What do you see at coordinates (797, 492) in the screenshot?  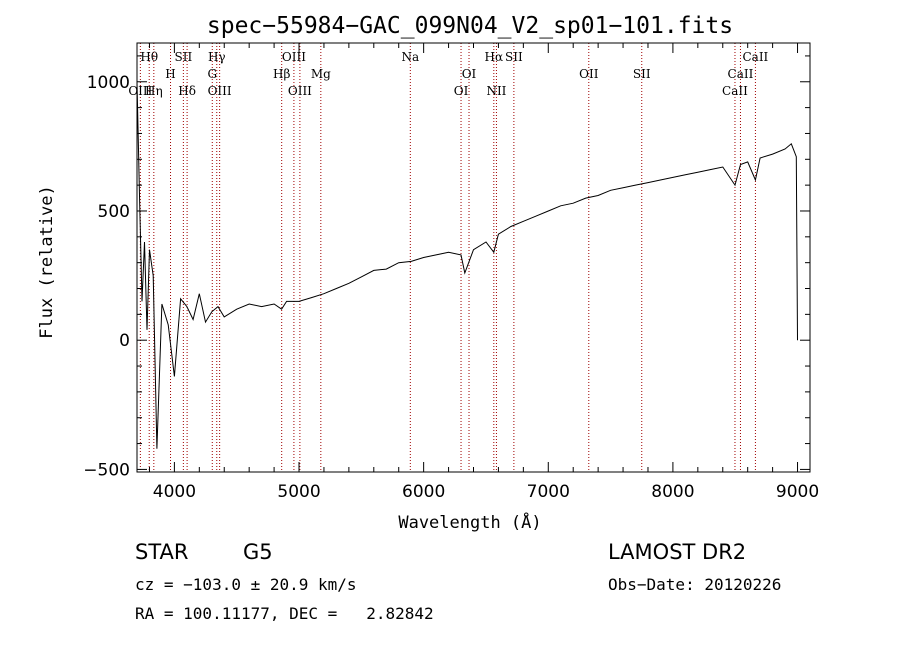 I see `x-tick-label: 9000` at bounding box center [797, 492].